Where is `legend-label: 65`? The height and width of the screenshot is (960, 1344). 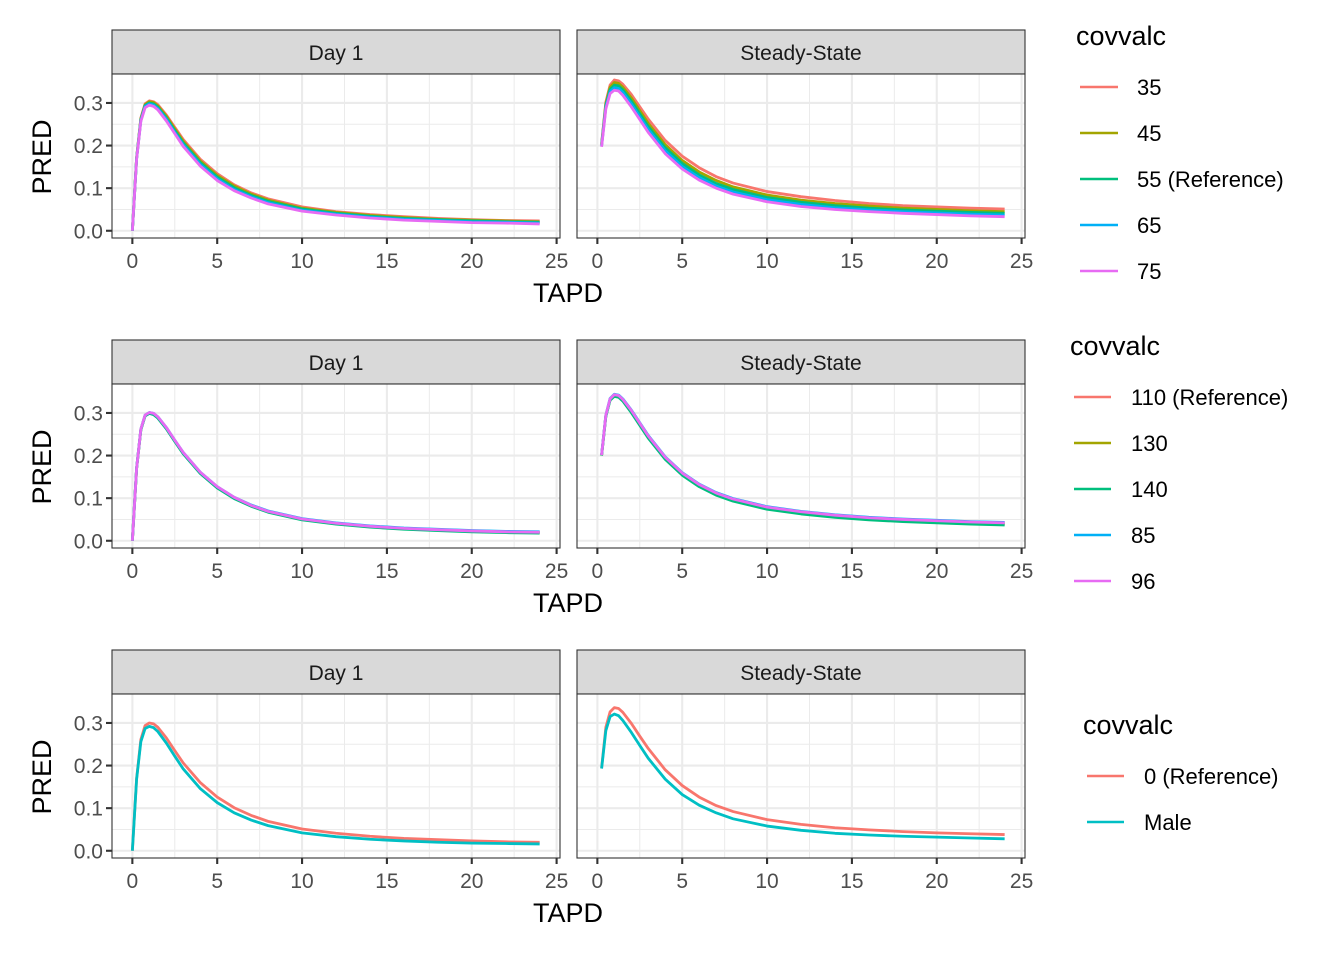 legend-label: 65 is located at coordinates (1149, 225).